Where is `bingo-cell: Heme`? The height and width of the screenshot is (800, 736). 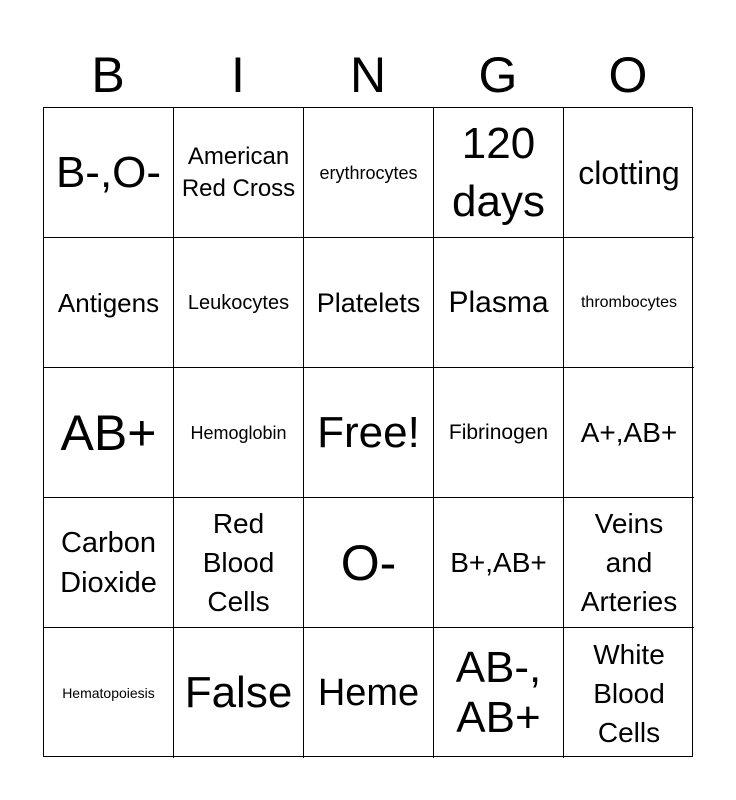
bingo-cell: Heme is located at coordinates (369, 693).